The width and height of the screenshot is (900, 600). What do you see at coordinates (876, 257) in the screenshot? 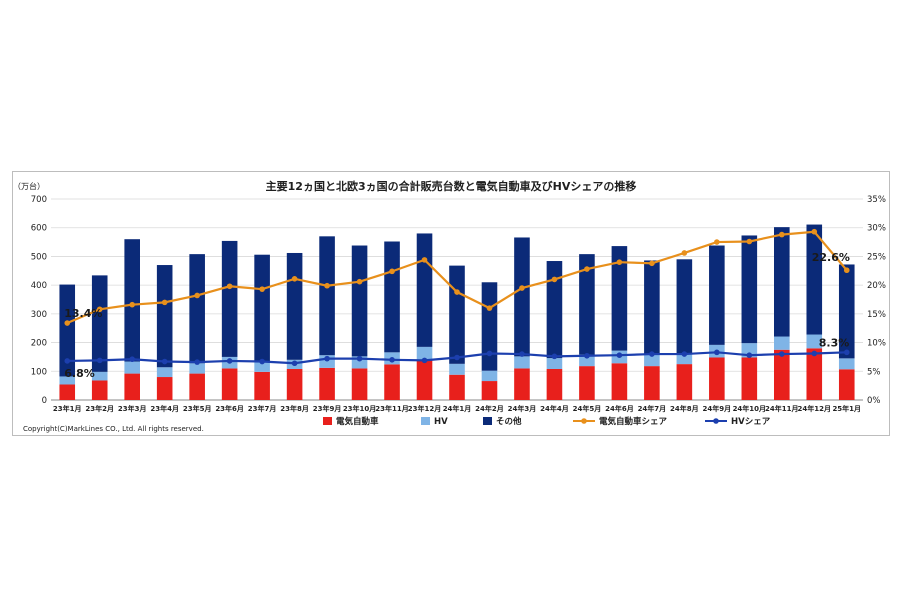
I see `y2-tick-label: 25%` at bounding box center [876, 257].